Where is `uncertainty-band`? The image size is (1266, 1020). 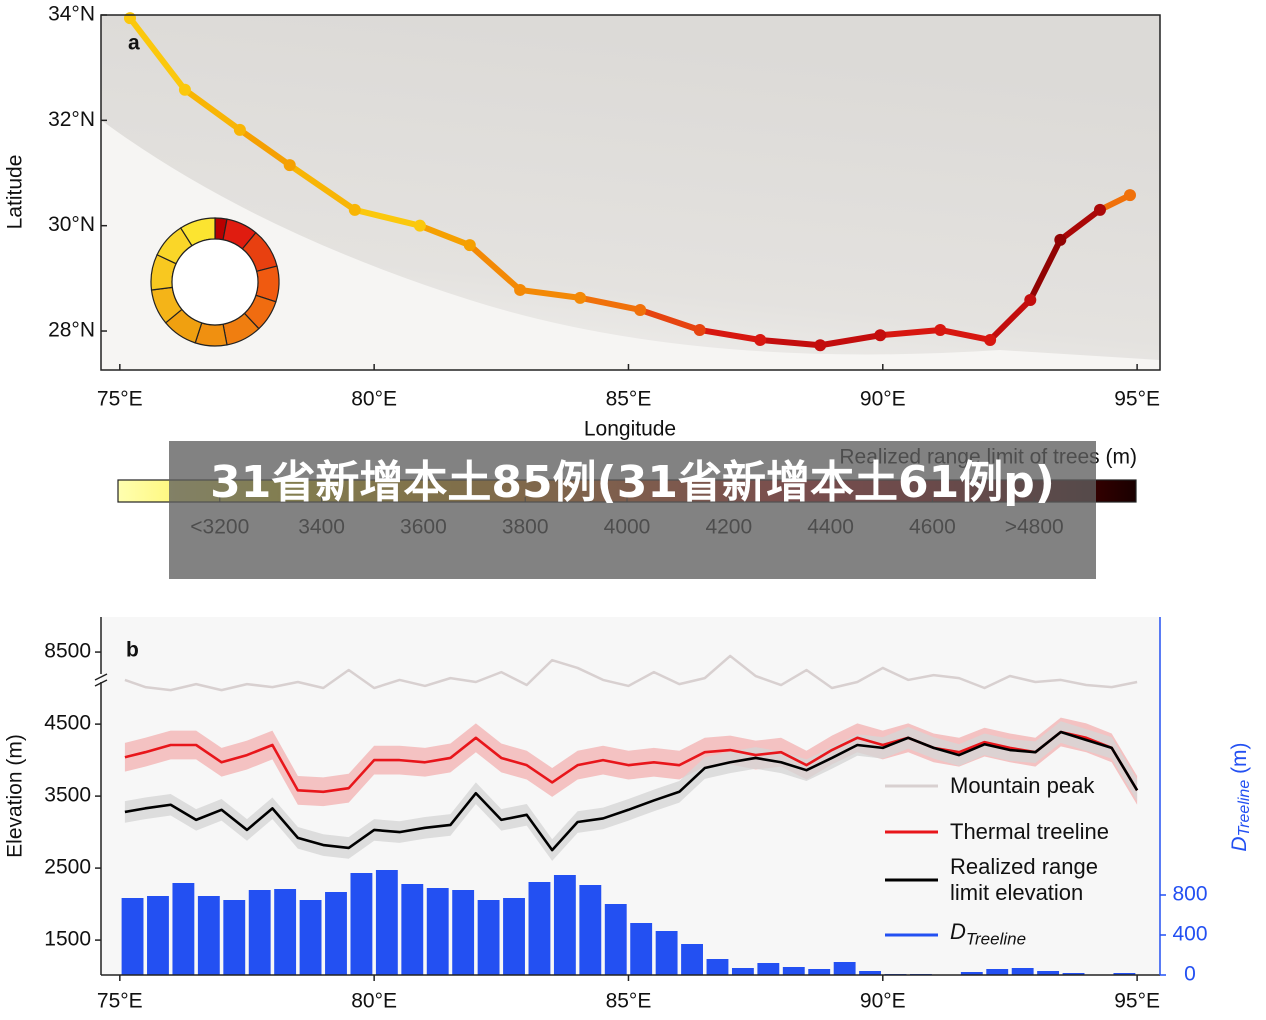
uncertainty-band is located at coordinates (631, 791).